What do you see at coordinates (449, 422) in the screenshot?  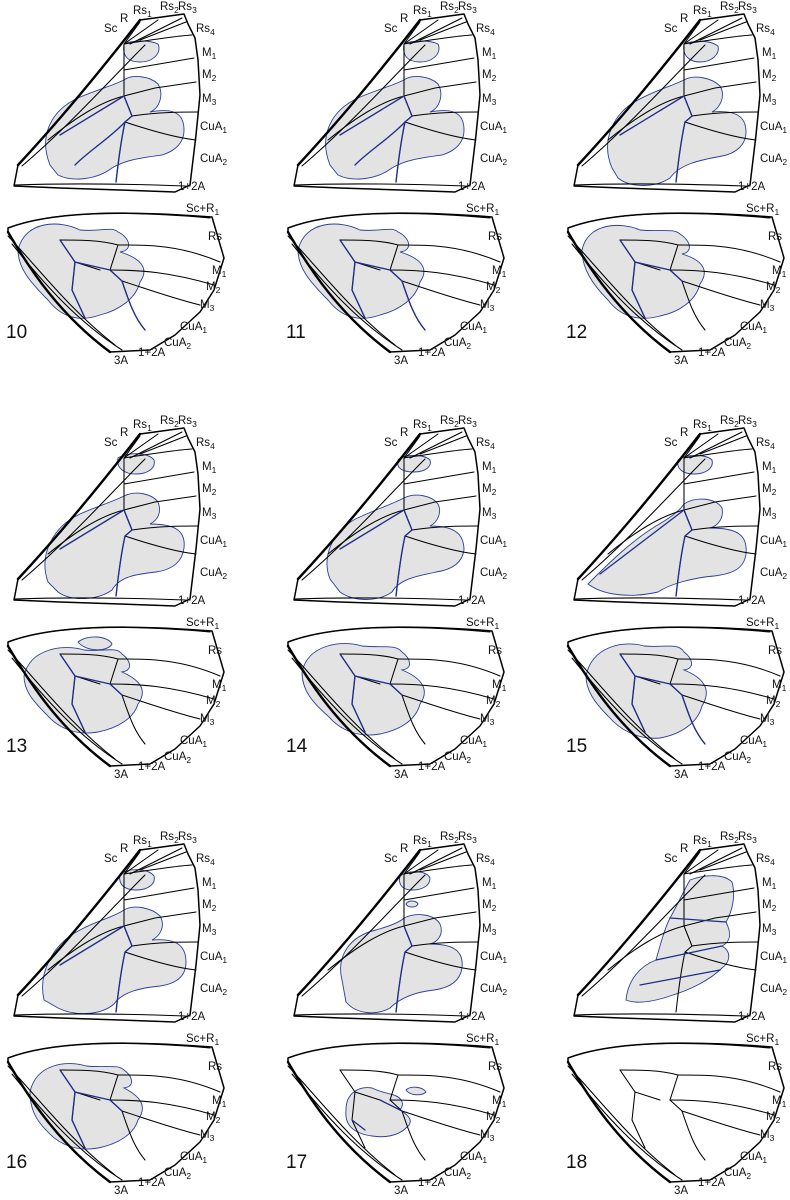 I see `forewing-vein-label-rs2: Rs2` at bounding box center [449, 422].